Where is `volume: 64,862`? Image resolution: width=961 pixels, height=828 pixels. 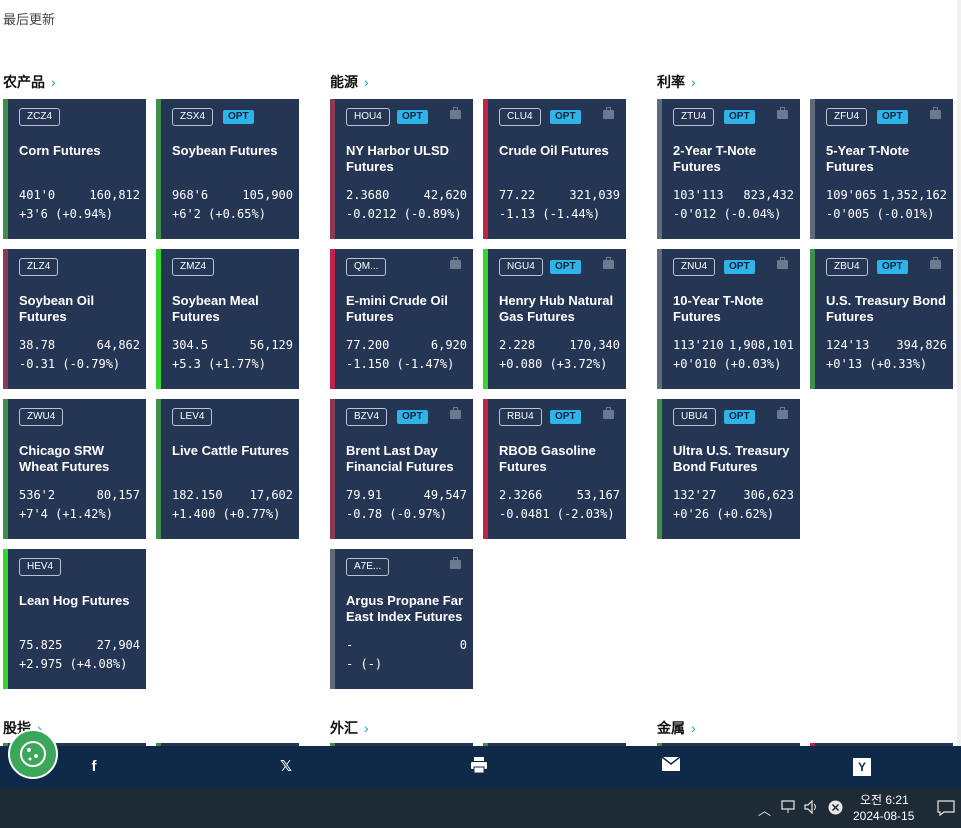 volume: 64,862 is located at coordinates (118, 345).